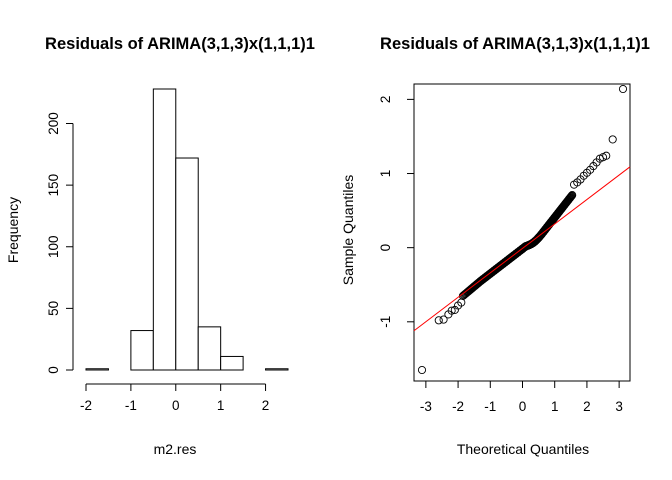 This screenshot has width=672, height=480. What do you see at coordinates (385, 174) in the screenshot?
I see `qq-y-tick-label: 1` at bounding box center [385, 174].